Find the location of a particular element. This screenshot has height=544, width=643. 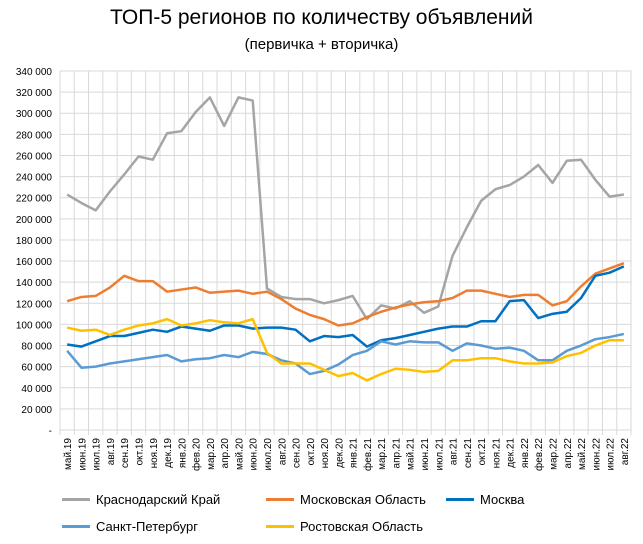

x-tick-label: май.20 is located at coordinates (239, 454).